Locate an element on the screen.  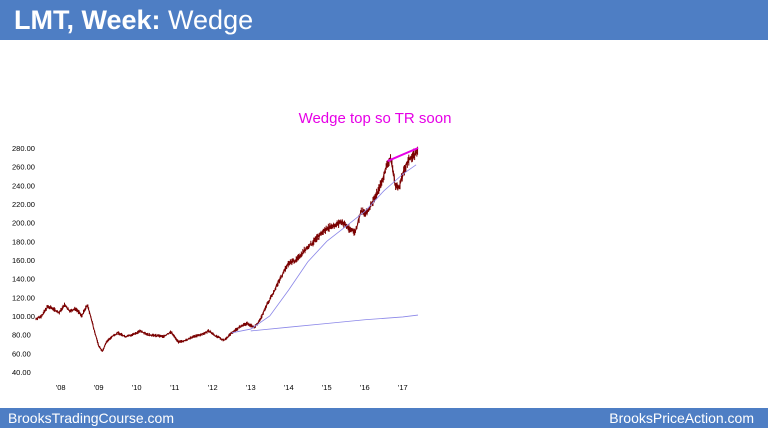
x-tick-label: '15 is located at coordinates (327, 387).